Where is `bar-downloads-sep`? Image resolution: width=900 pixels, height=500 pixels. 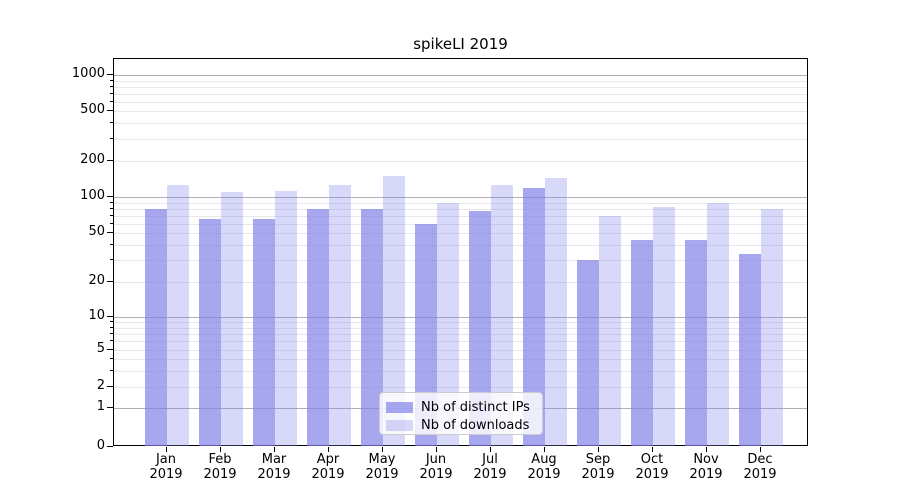
bar-downloads-sep is located at coordinates (610, 330).